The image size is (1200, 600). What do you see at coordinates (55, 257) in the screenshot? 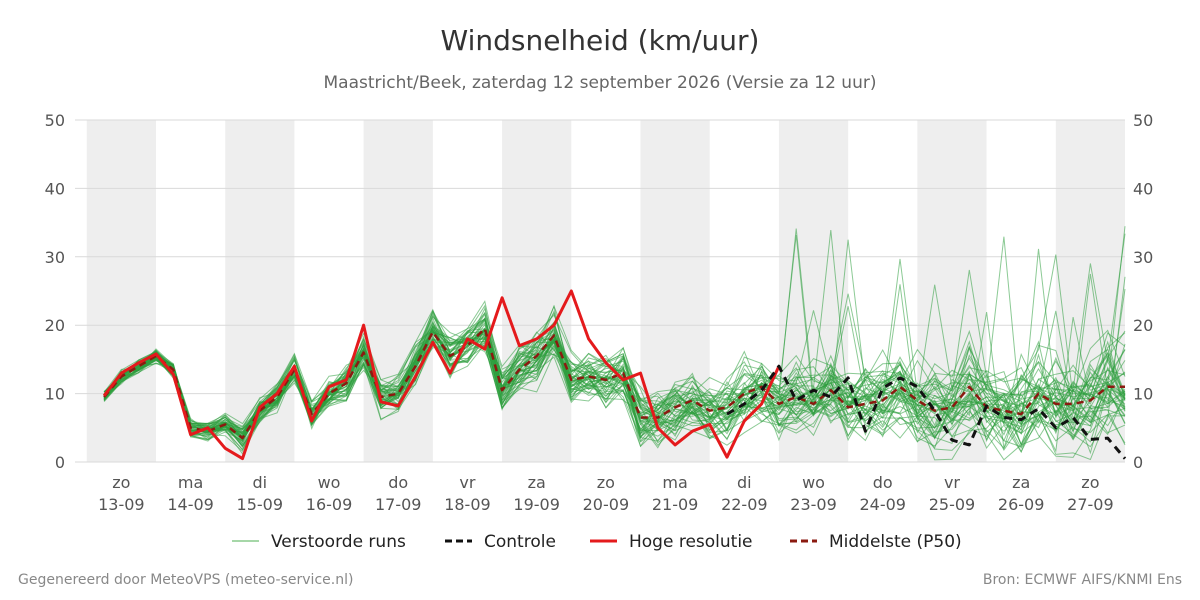
I see `y-tick-label-left: 30` at bounding box center [55, 257].